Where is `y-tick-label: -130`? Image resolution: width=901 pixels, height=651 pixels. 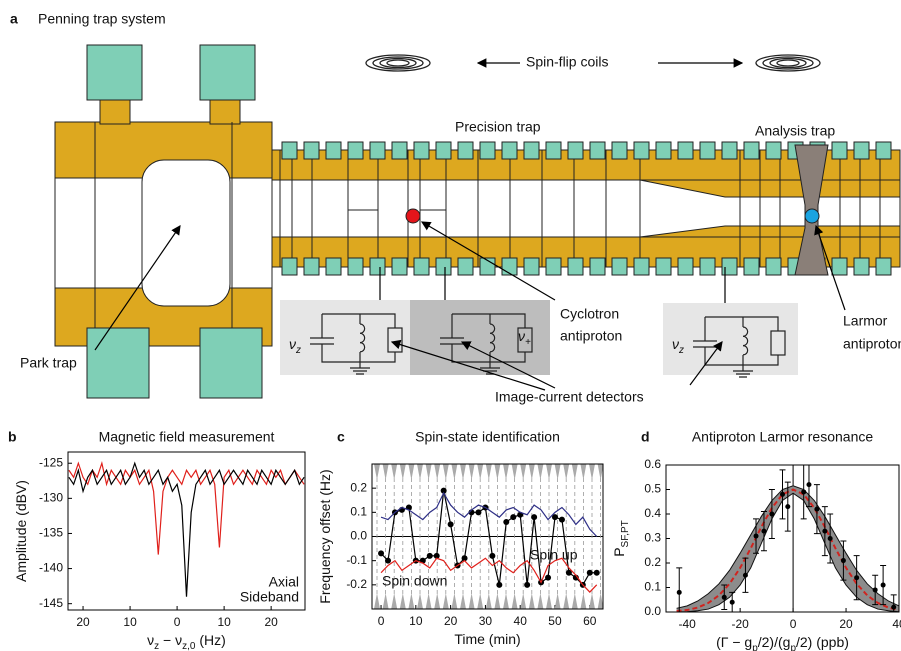
y-tick-label: -130 is located at coordinates (51, 498).